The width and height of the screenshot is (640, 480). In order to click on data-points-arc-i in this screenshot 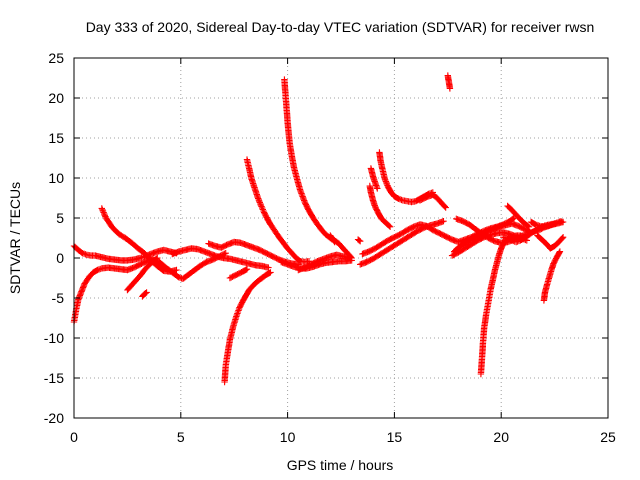, I will do `click(238, 274)`.